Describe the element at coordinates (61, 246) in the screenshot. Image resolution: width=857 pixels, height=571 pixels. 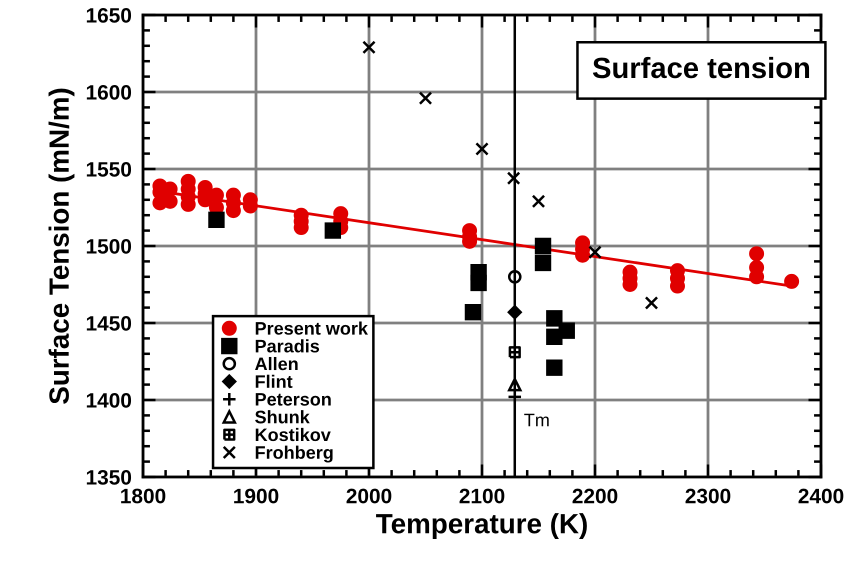
I see `y-axis-title: Surface Tension (mN/m)` at that location.